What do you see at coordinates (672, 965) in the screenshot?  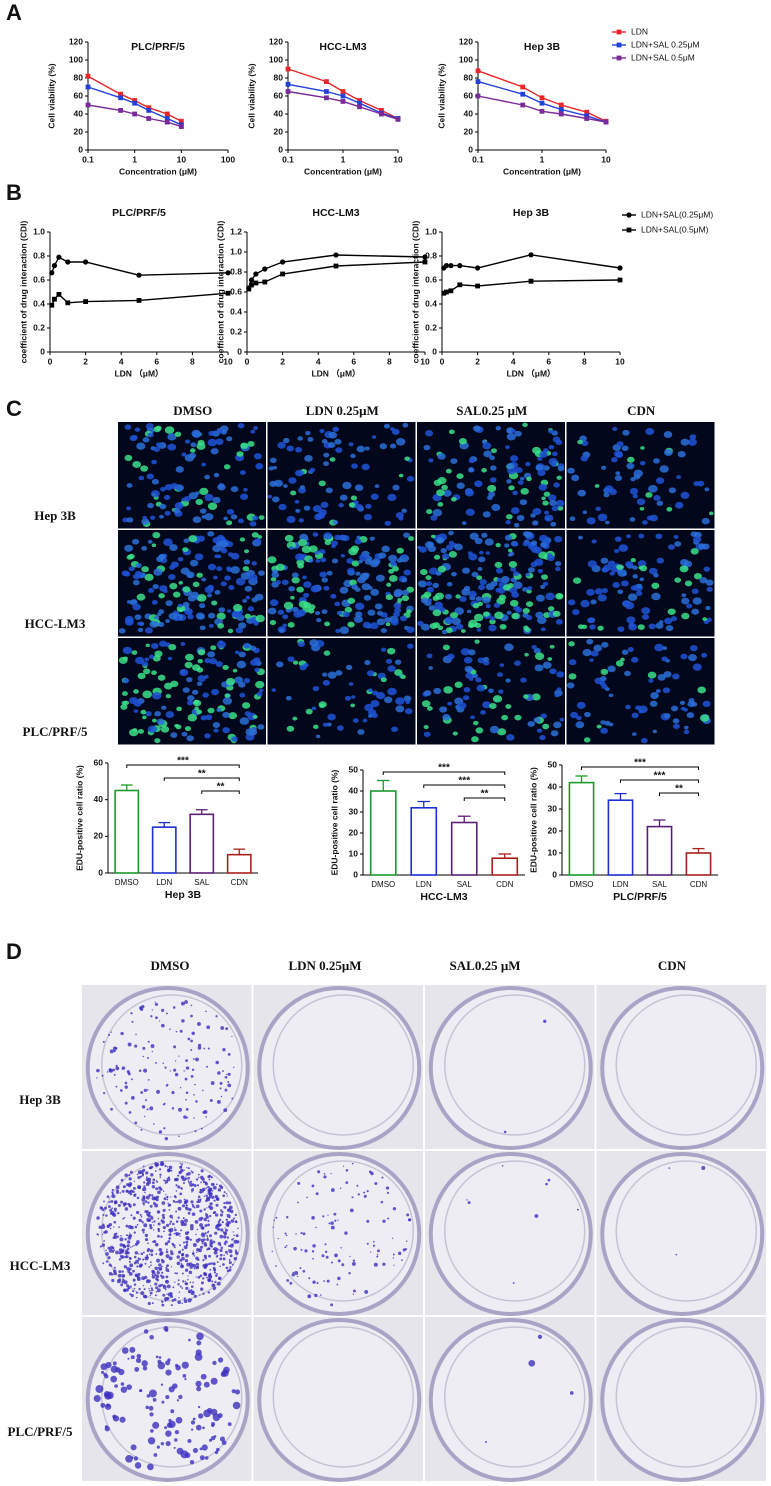 I see `column-header: CDN` at bounding box center [672, 965].